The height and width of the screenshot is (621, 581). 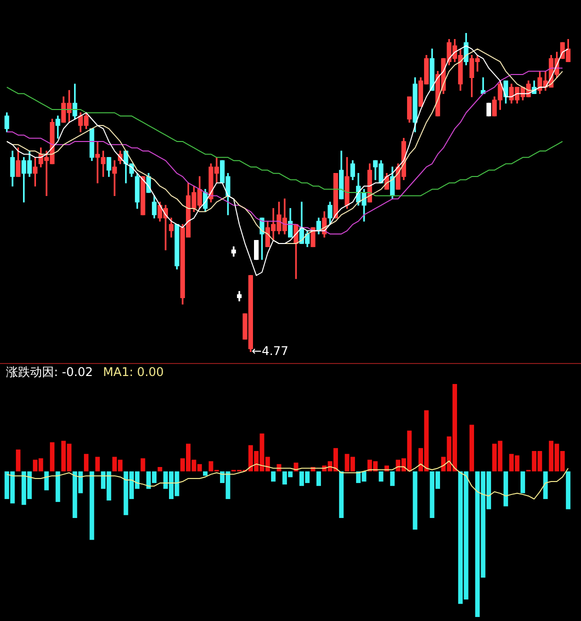 I want to click on candlestick, so click(x=114, y=178).